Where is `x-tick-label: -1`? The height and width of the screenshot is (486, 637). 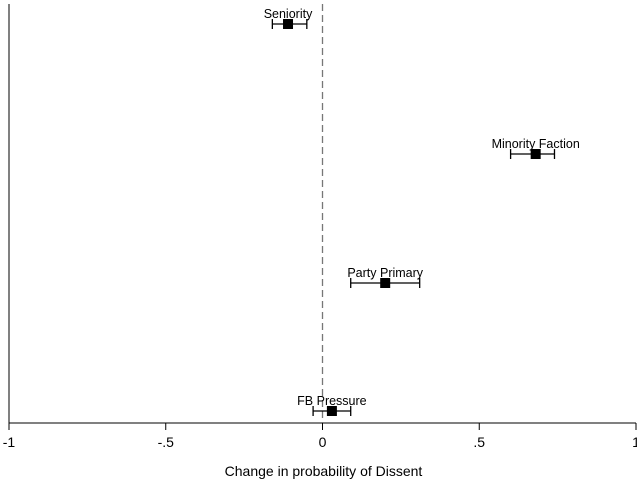 x-tick-label: -1 is located at coordinates (9, 442).